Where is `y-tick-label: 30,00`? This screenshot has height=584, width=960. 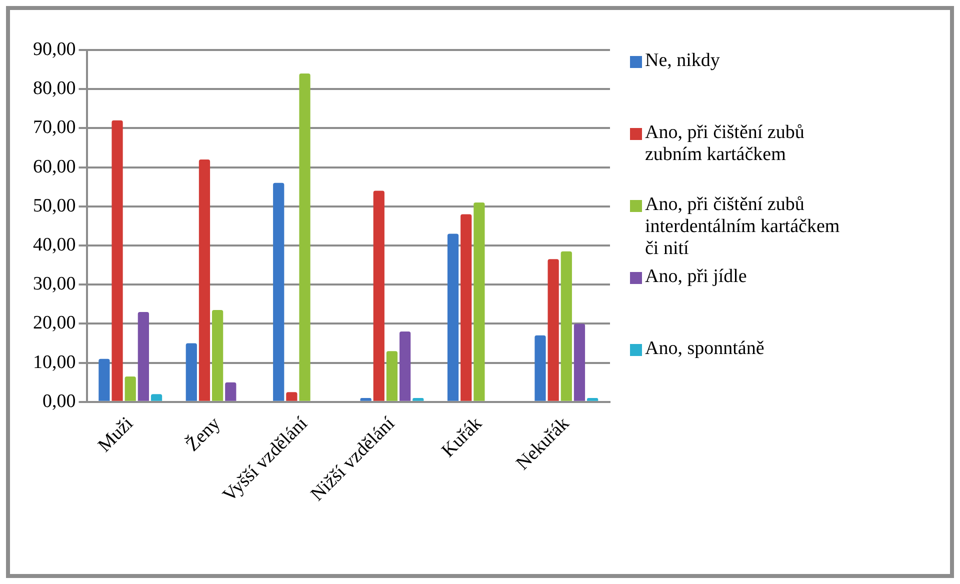
y-tick-label: 30,00 is located at coordinates (54, 284).